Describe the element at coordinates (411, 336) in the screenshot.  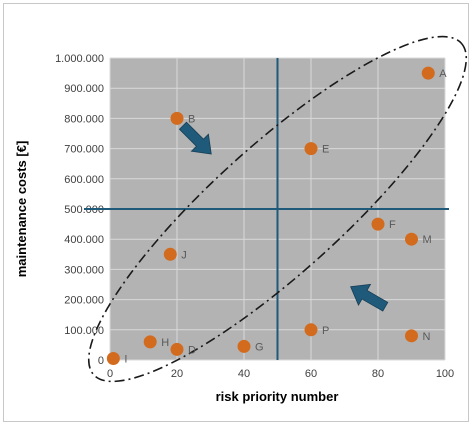
I see `data-point-n` at that location.